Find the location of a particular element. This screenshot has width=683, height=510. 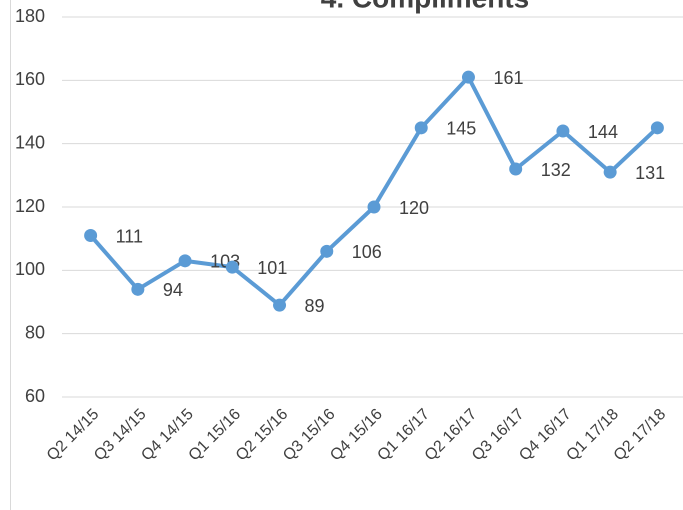

data-label: 132 is located at coordinates (556, 170).